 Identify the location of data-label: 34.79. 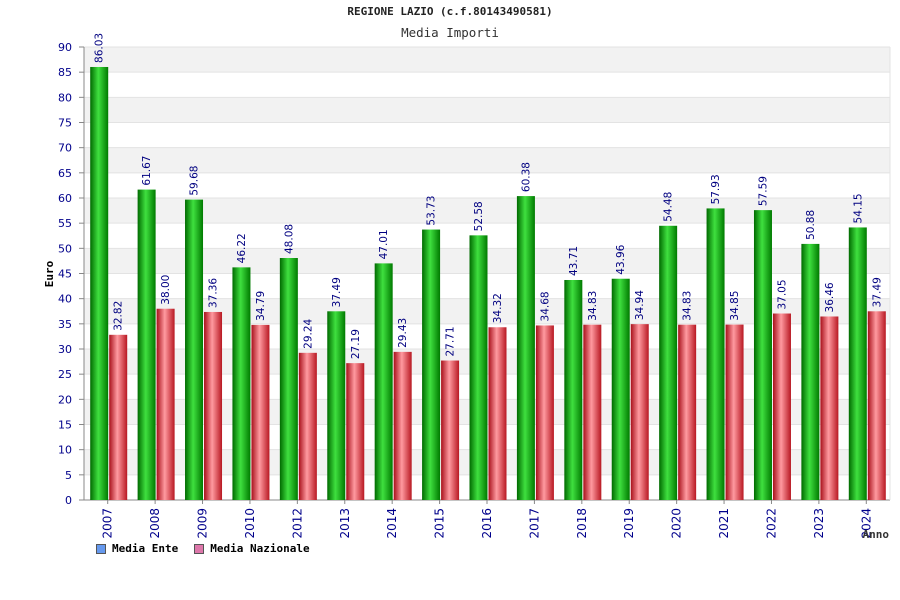
(261, 306).